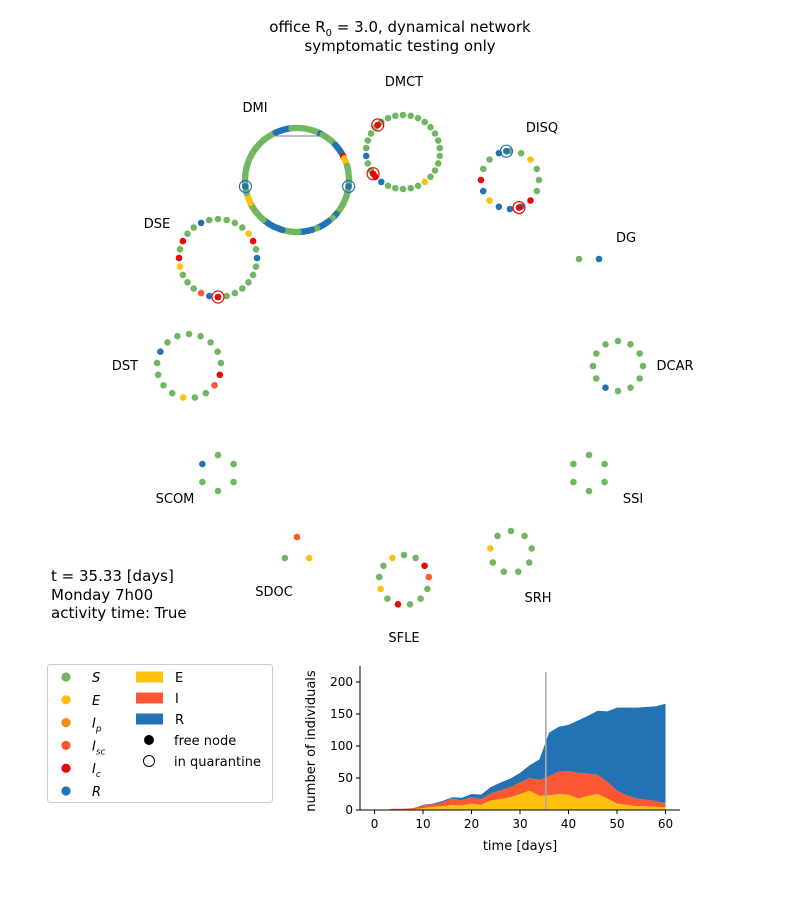  I want to click on x-tick-label: 50, so click(616, 824).